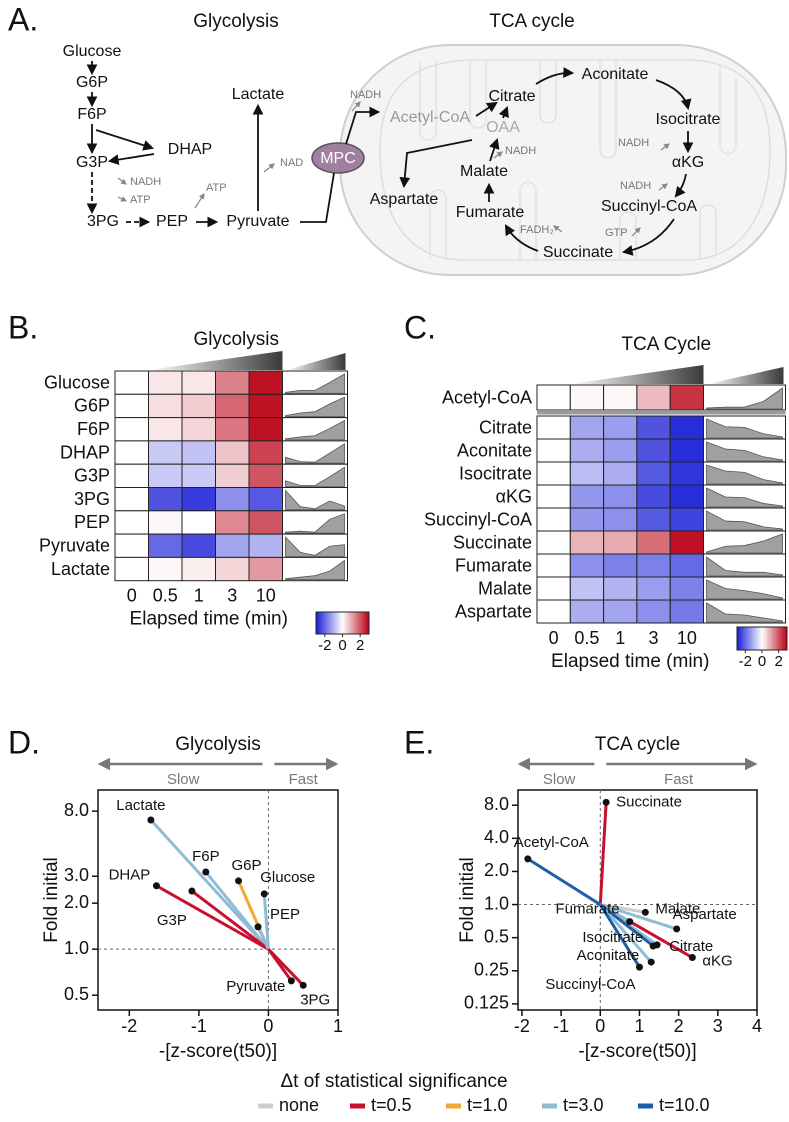 This screenshot has height=1122, width=789. What do you see at coordinates (493, 565) in the screenshot?
I see `row-label: Fumarate` at bounding box center [493, 565].